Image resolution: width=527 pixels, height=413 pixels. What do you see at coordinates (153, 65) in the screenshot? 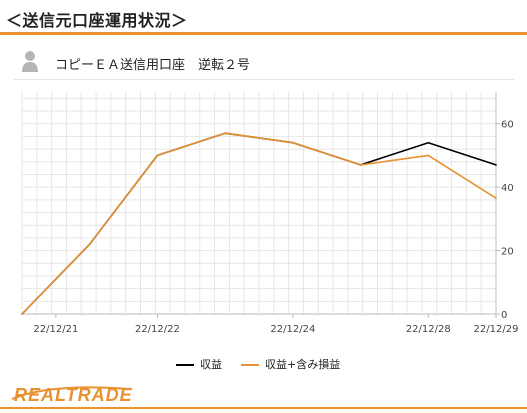
I see `account-name: コピーＥＡ送信用口座 逆転２号` at bounding box center [153, 65].